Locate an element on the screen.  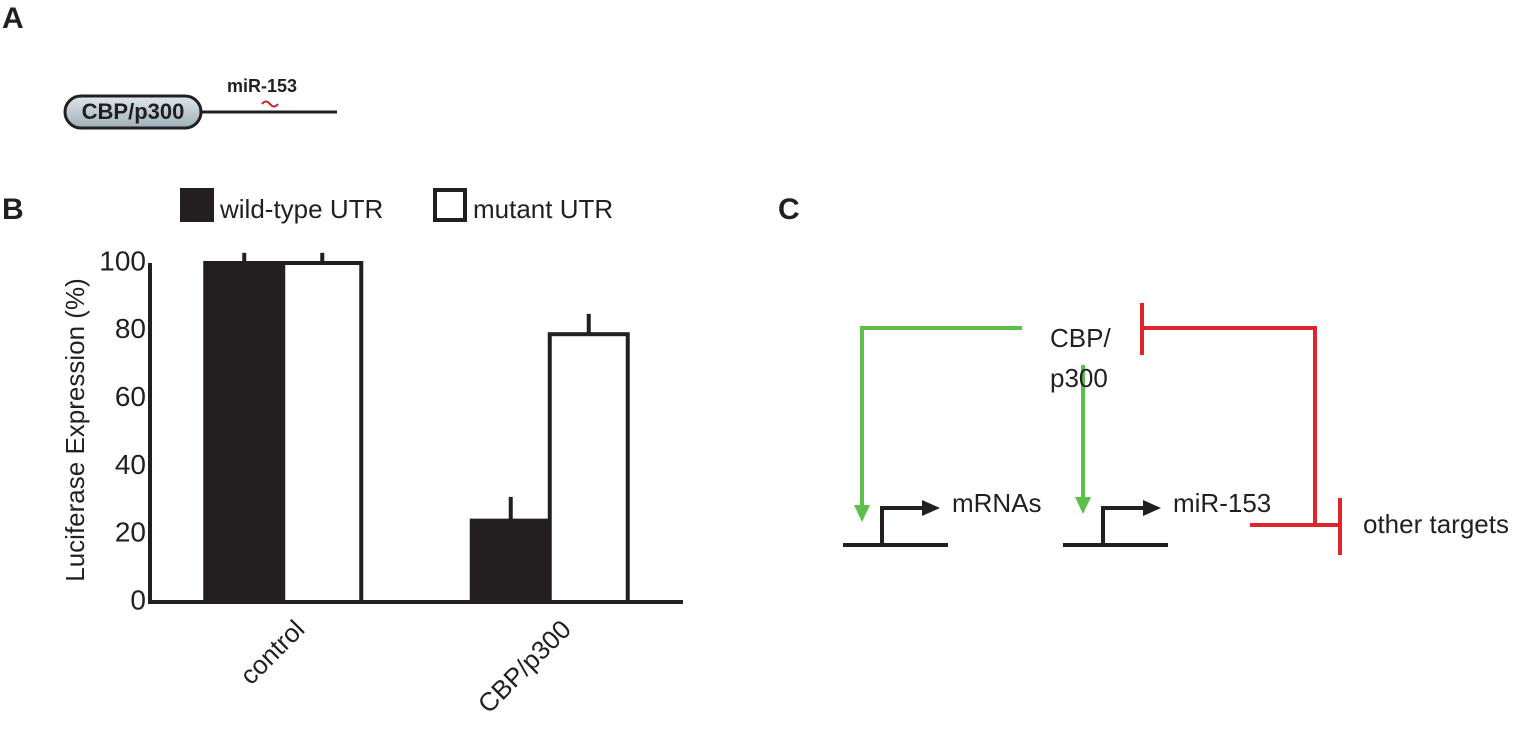
panel-label: C is located at coordinates (789, 209).